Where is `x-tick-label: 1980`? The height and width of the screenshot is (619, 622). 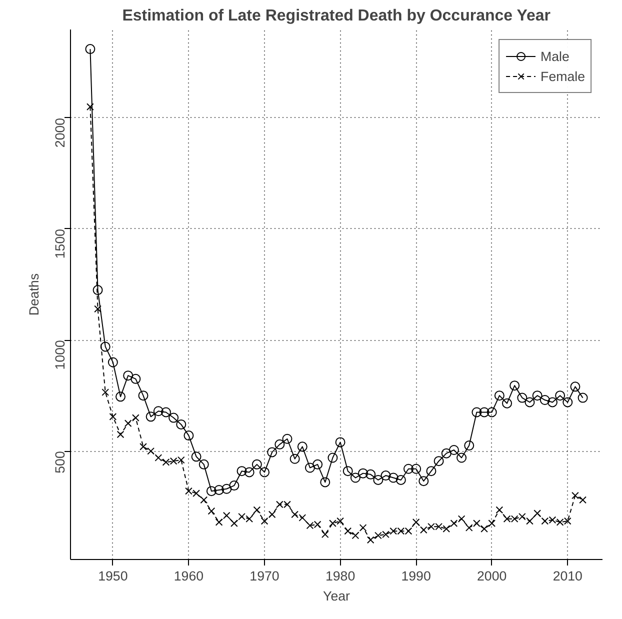
x-tick-label: 1980 is located at coordinates (340, 576).